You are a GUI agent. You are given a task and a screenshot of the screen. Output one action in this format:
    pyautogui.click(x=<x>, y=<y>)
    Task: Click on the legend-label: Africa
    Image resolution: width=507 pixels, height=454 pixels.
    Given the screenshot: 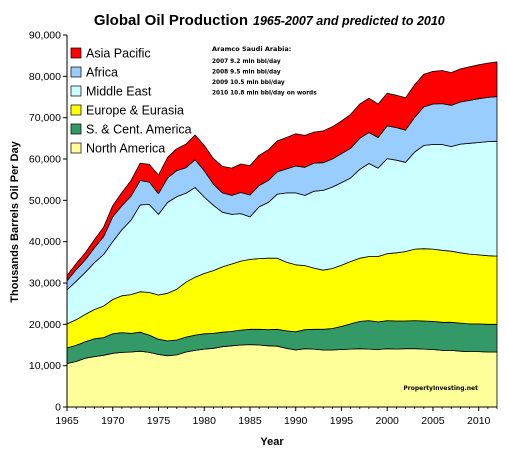 What is the action you would take?
    pyautogui.click(x=102, y=73)
    